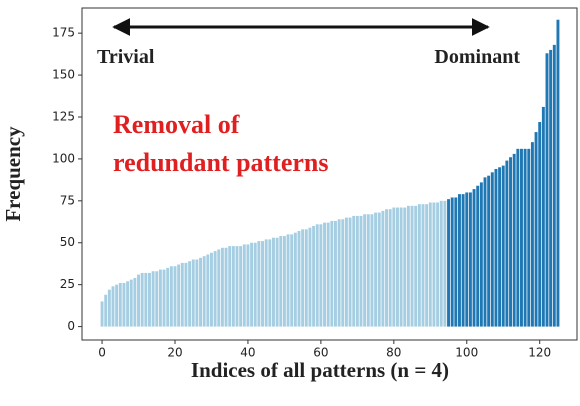 The image size is (580, 406). I want to click on x-axis-label: Indices of all patterns (n = 4), so click(320, 370).